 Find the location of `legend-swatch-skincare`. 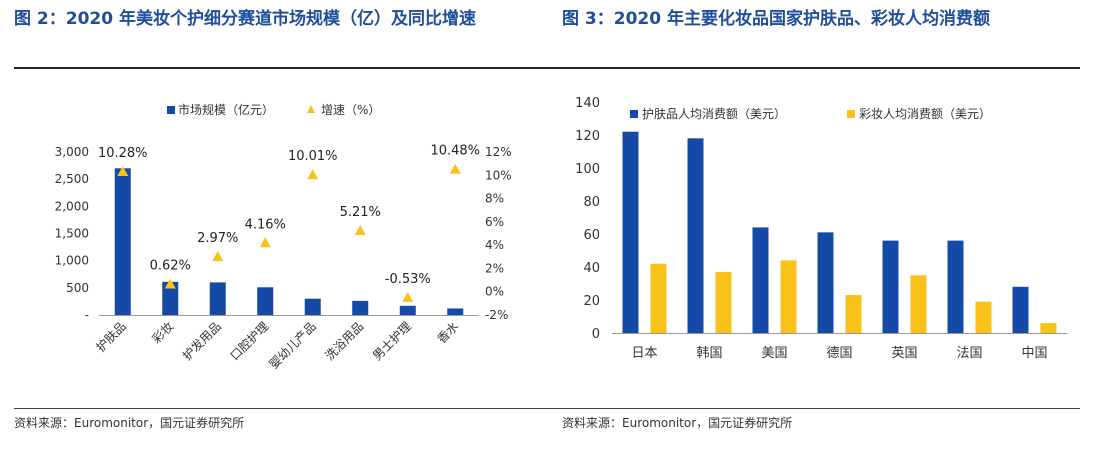

legend-swatch-skincare is located at coordinates (634, 114).